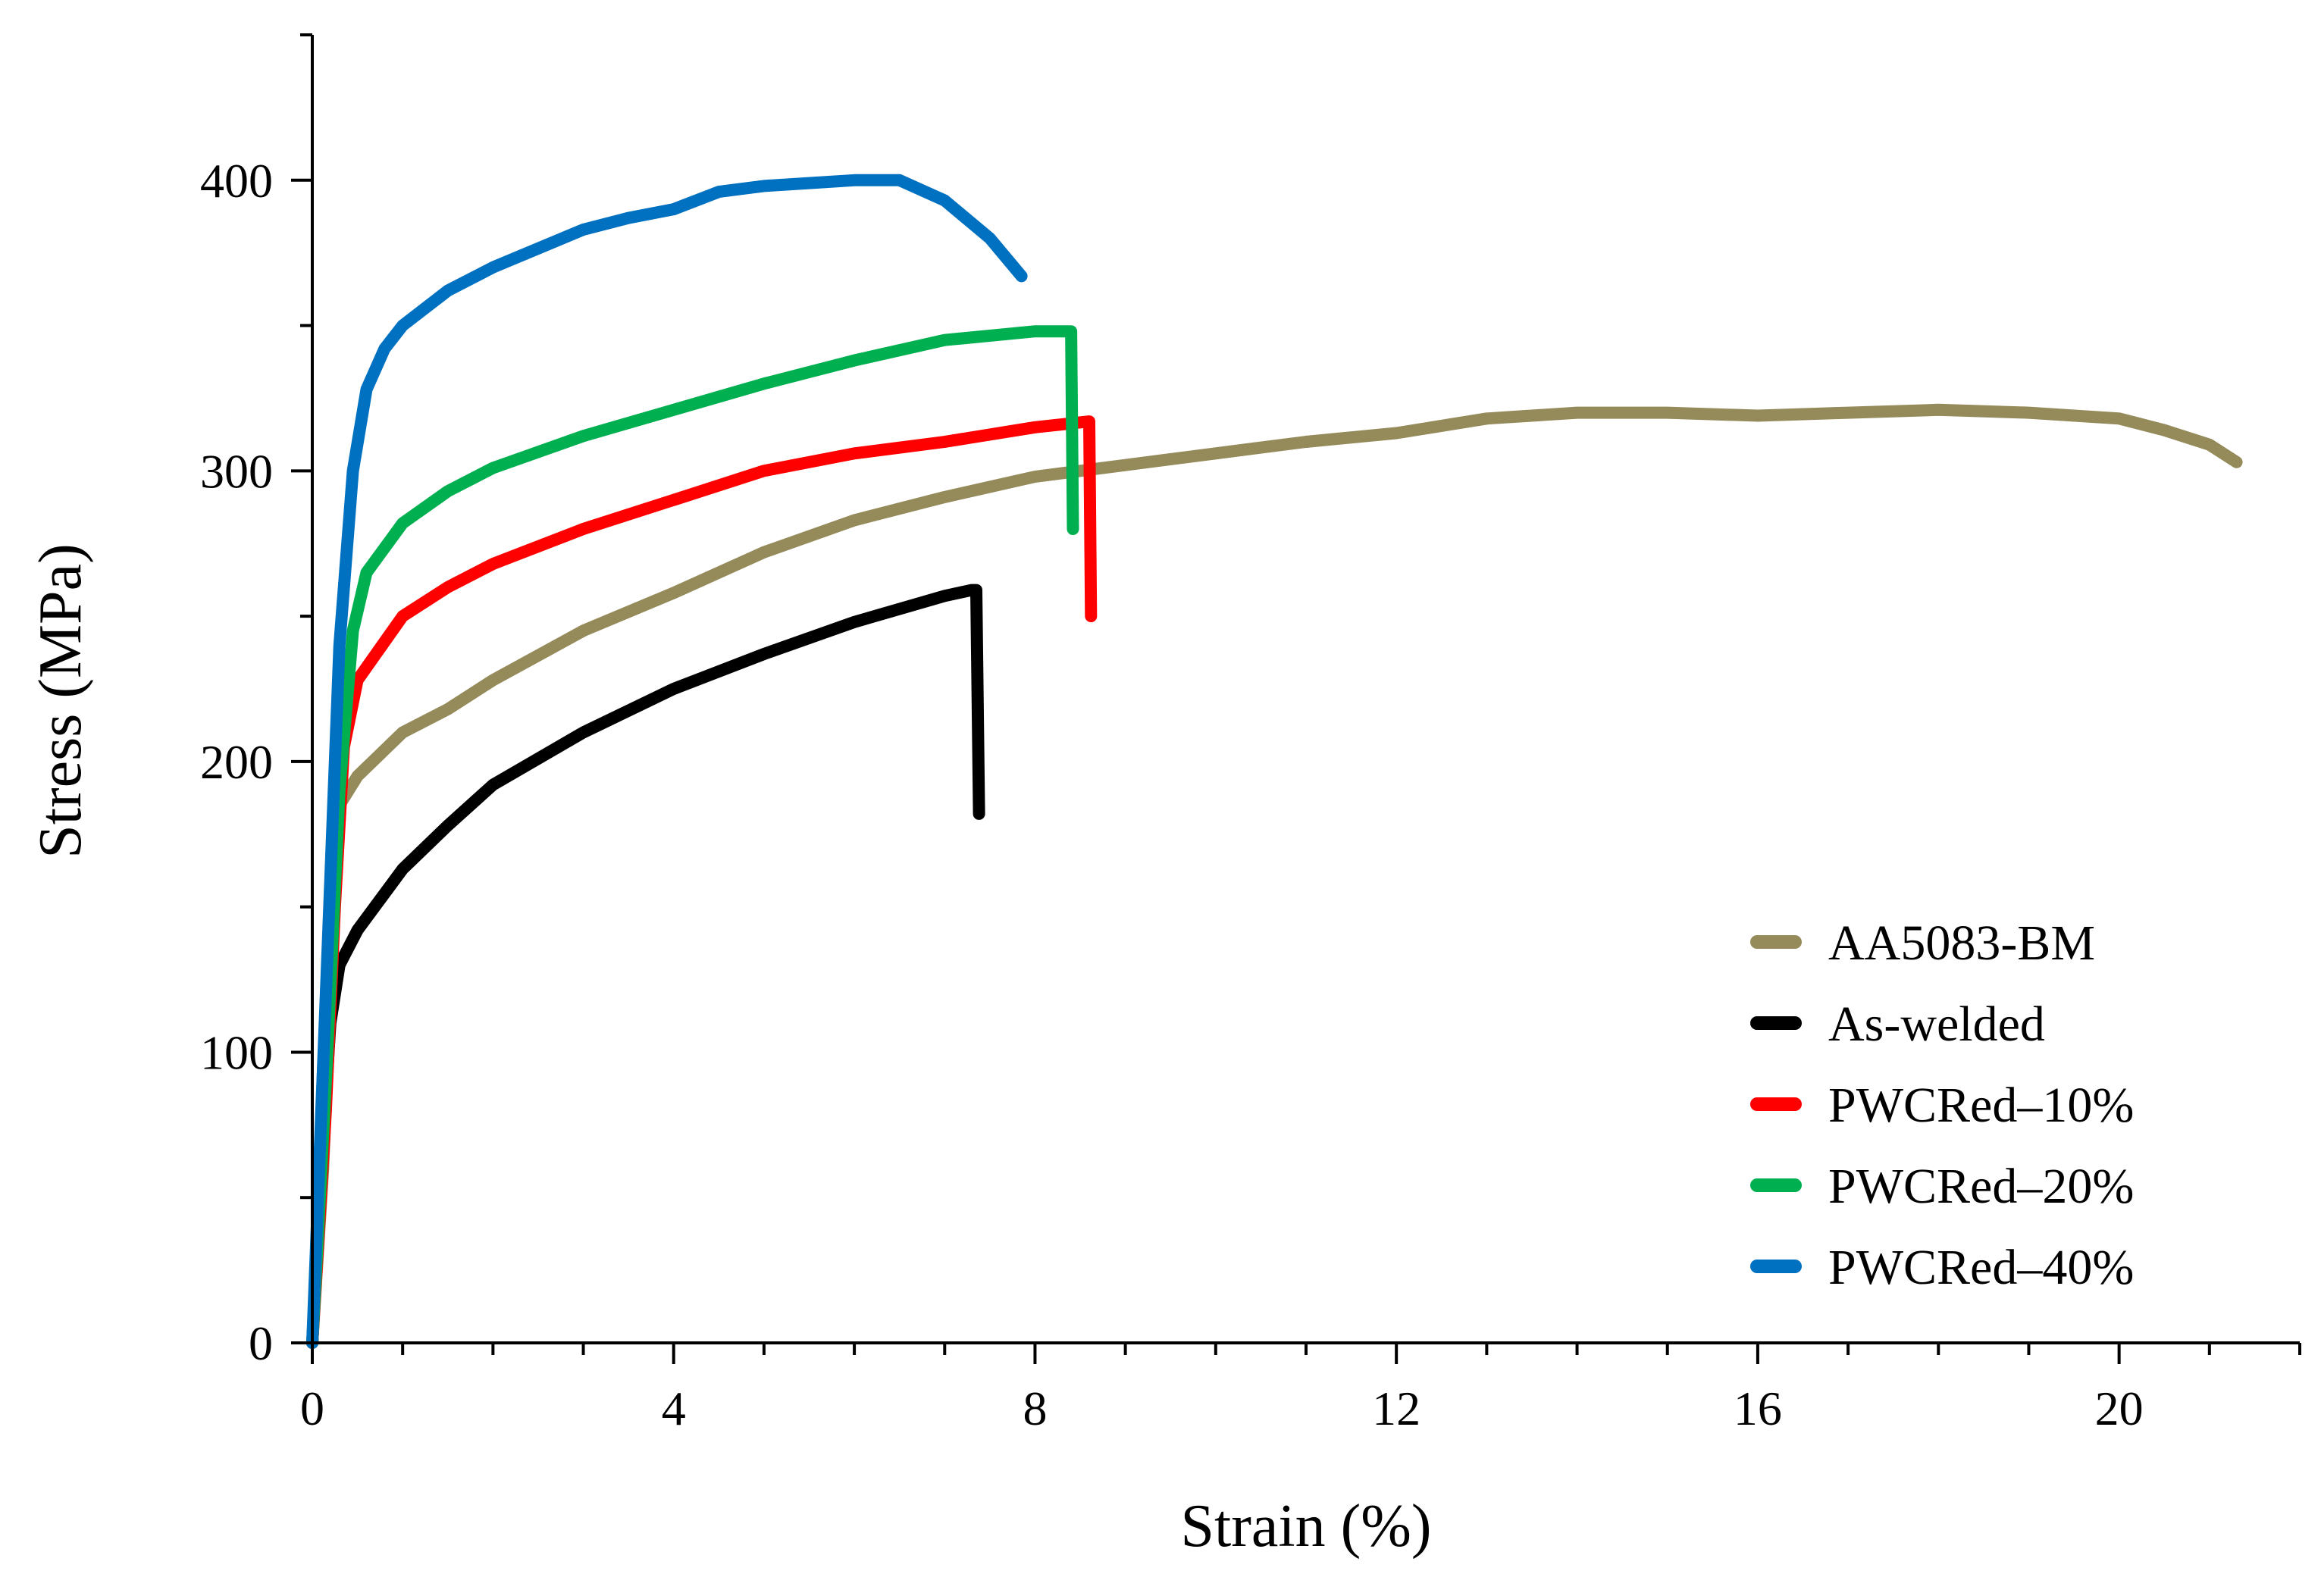 This screenshot has width=2321, height=1596. Describe the element at coordinates (236, 471) in the screenshot. I see `y-tick-label: 300` at that location.